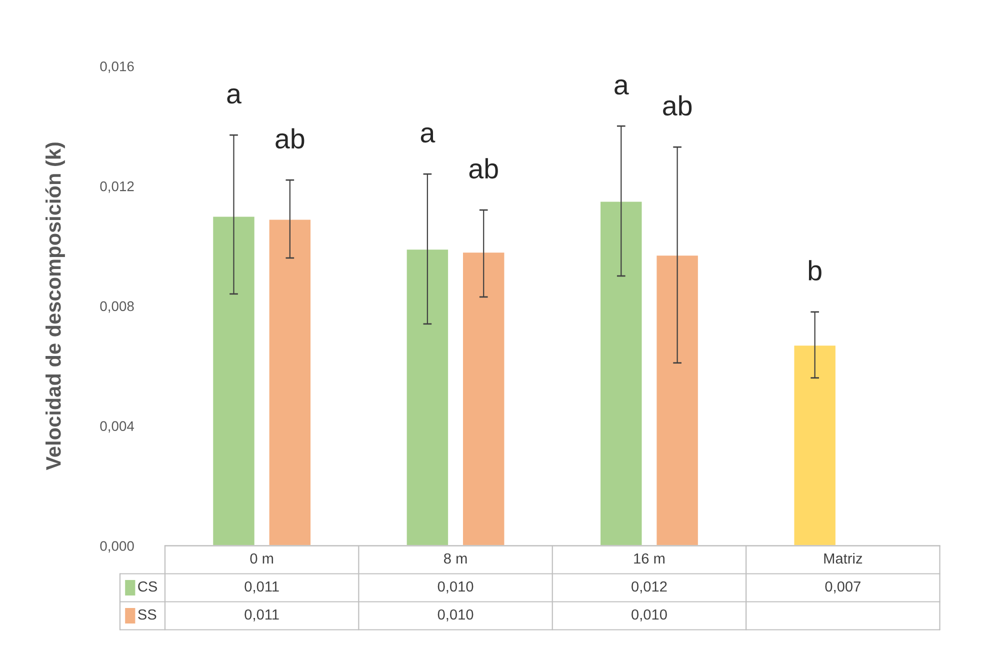 Image resolution: width=982 pixels, height=668 pixels. Describe the element at coordinates (455, 558) in the screenshot. I see `x-tick-label: 8 m` at that location.